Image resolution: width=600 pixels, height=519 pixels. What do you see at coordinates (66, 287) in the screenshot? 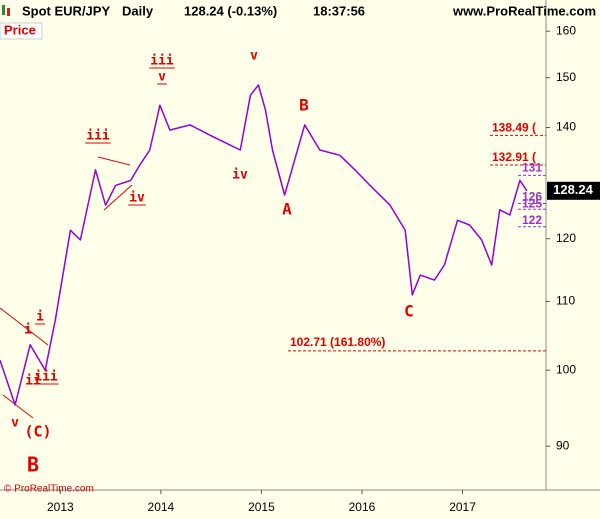
I see `trendlines` at bounding box center [66, 287].